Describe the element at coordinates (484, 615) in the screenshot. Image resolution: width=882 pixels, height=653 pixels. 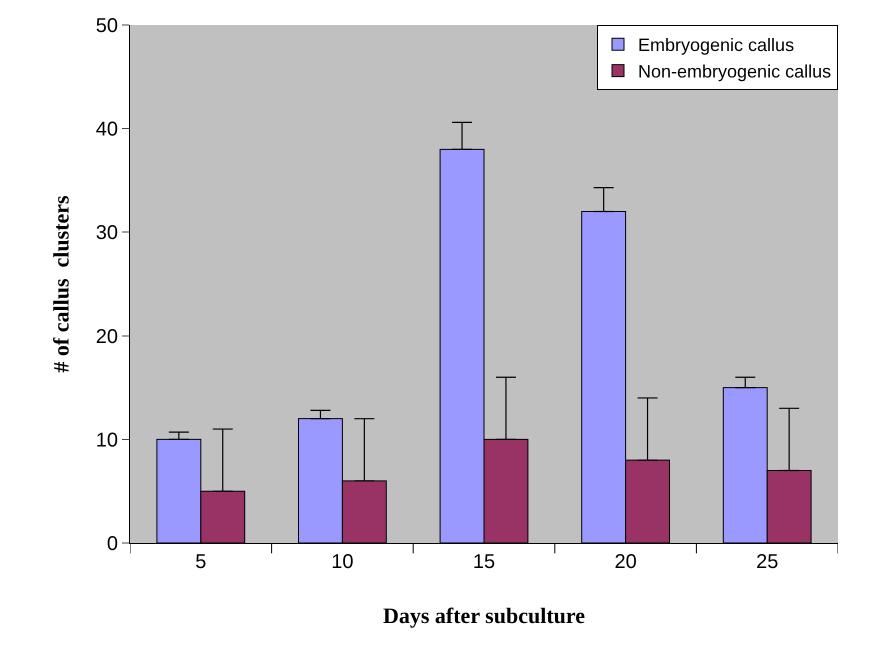
I see `x-axis-title: Days after subculture` at that location.